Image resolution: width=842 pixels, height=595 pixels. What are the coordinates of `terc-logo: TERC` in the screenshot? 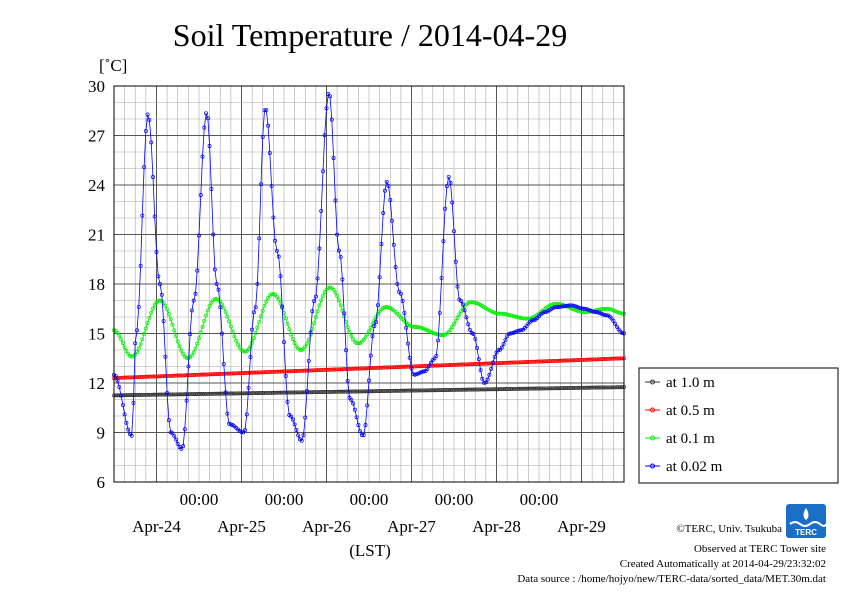 It's located at (806, 521).